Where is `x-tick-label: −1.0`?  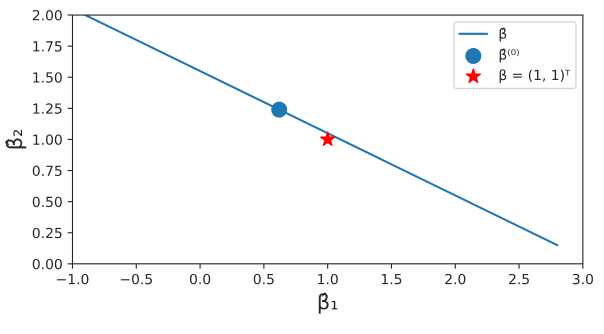 x-tick-label: −1.0 is located at coordinates (72, 279).